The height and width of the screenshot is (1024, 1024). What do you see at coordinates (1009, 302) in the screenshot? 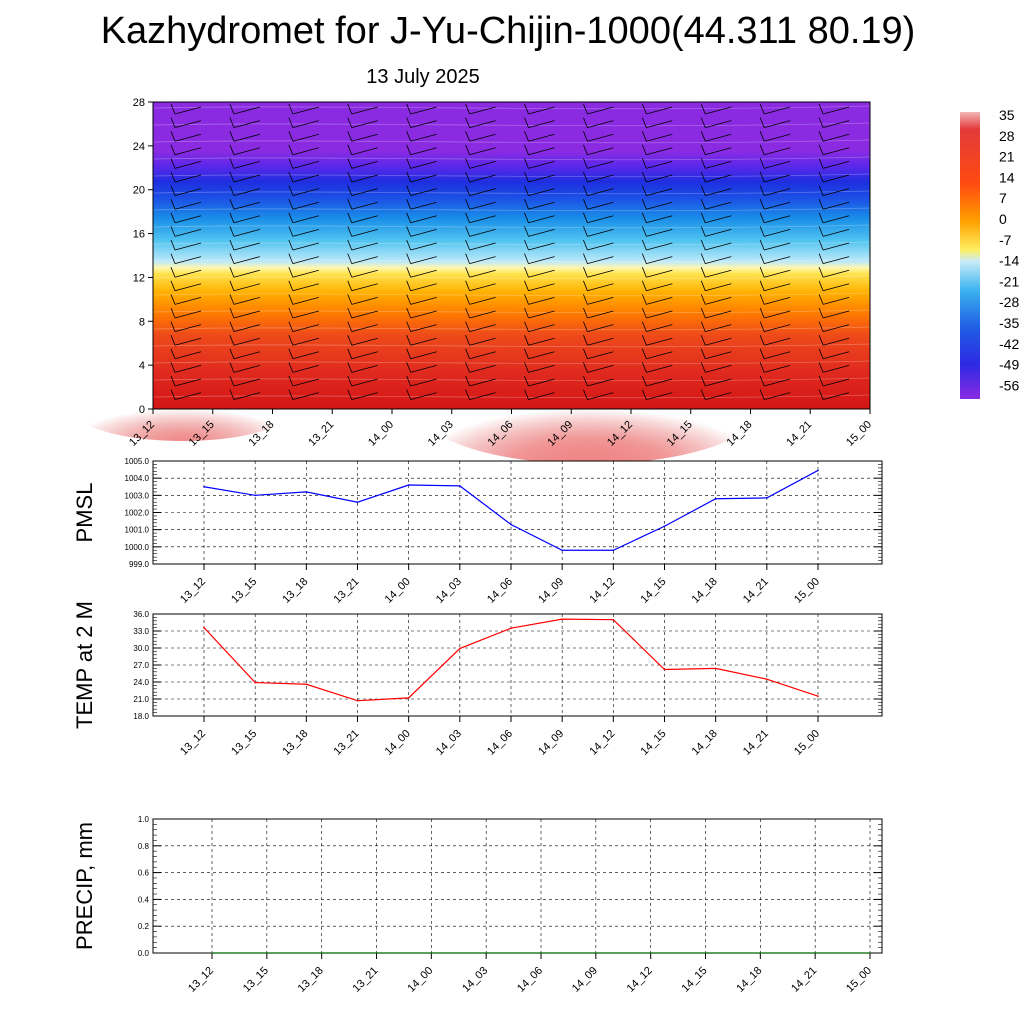
I see `colorbar-label: -28` at bounding box center [1009, 302].